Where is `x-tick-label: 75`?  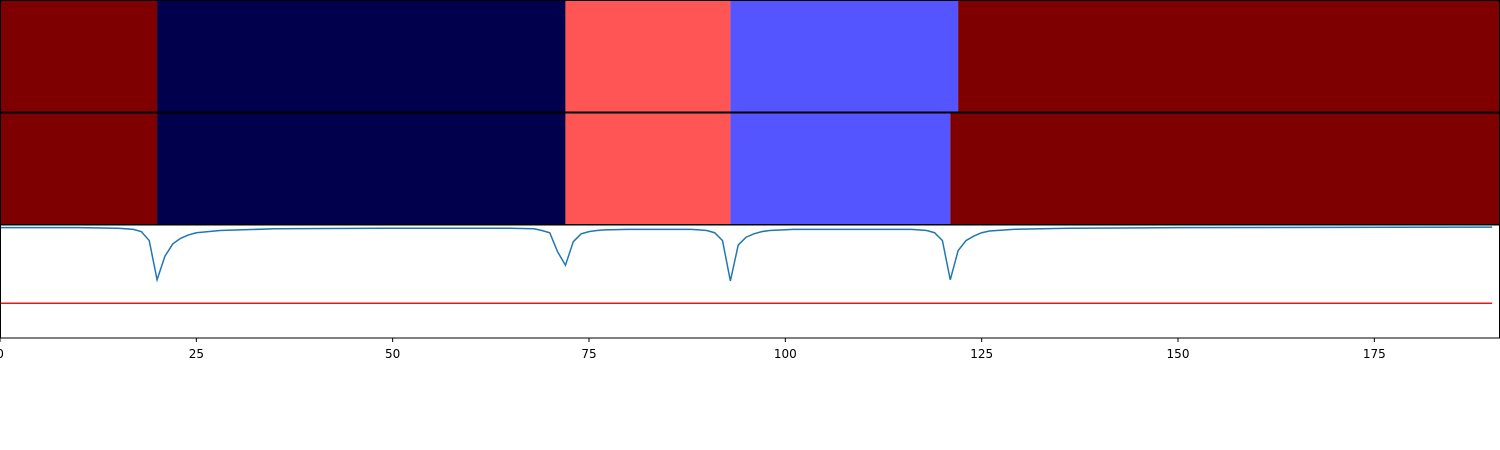 x-tick-label: 75 is located at coordinates (588, 354).